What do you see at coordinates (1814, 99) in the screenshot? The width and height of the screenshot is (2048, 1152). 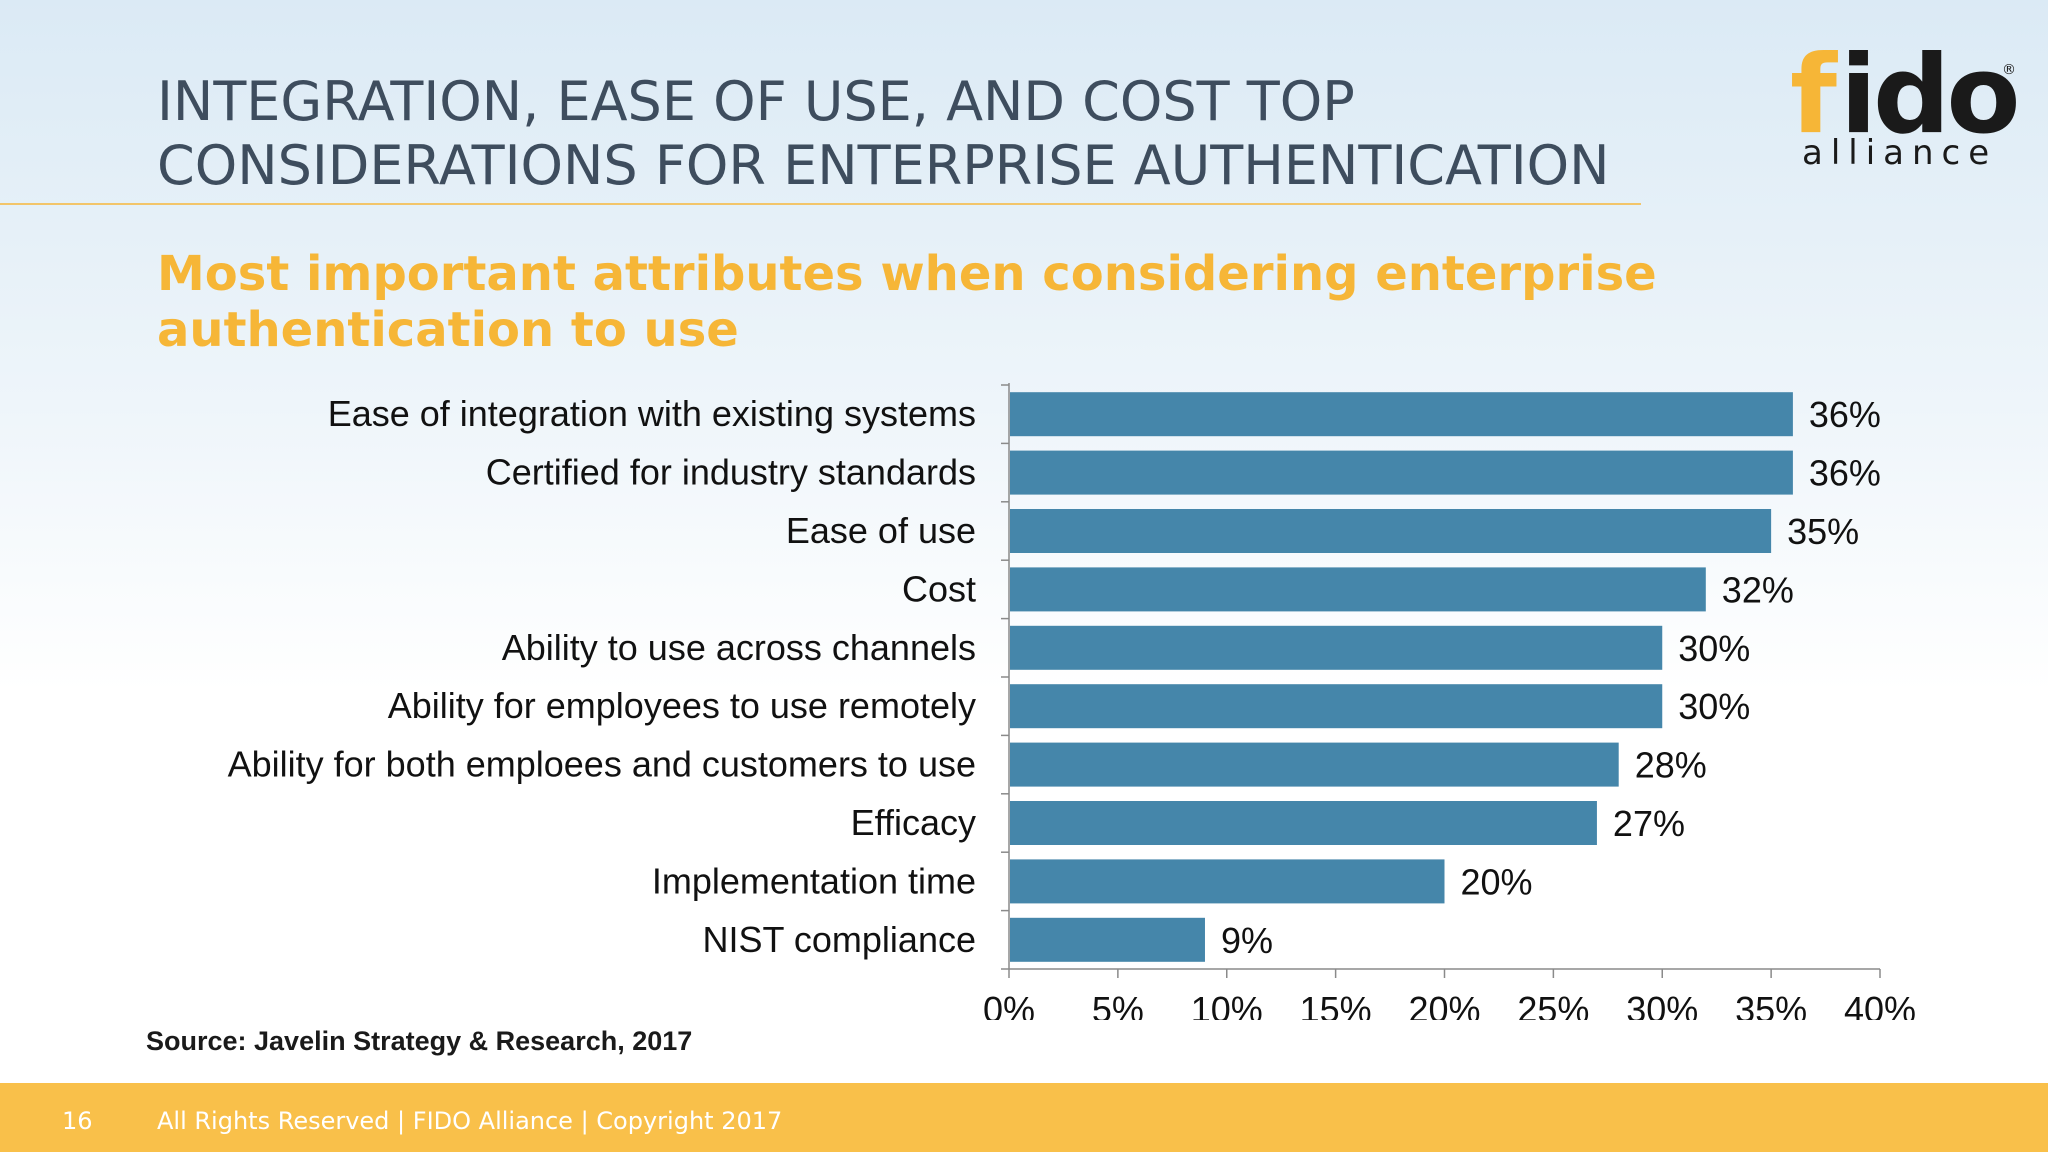 I see `logo-f-letter: f` at bounding box center [1814, 99].